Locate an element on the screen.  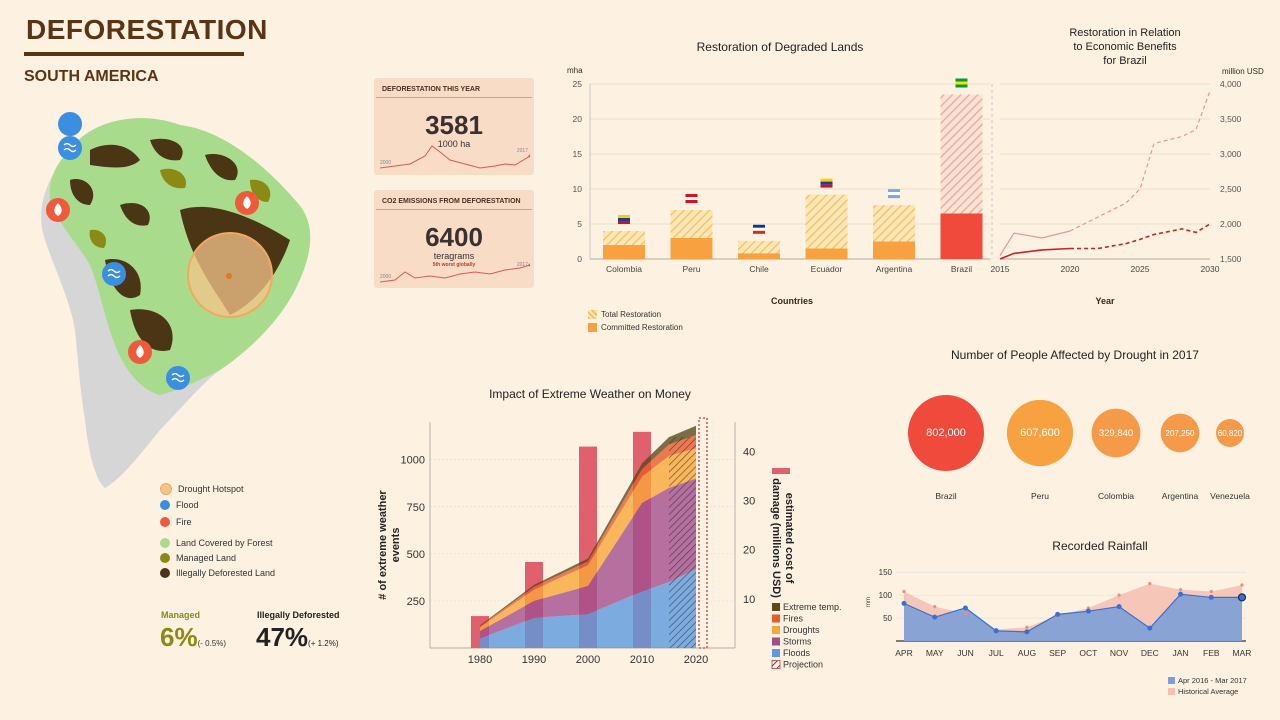
card-note: 5th worst globally is located at coordinates (454, 265).